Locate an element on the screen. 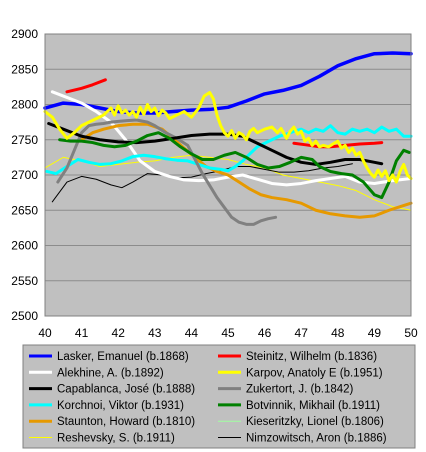  x-tick-label: 48 is located at coordinates (338, 333).